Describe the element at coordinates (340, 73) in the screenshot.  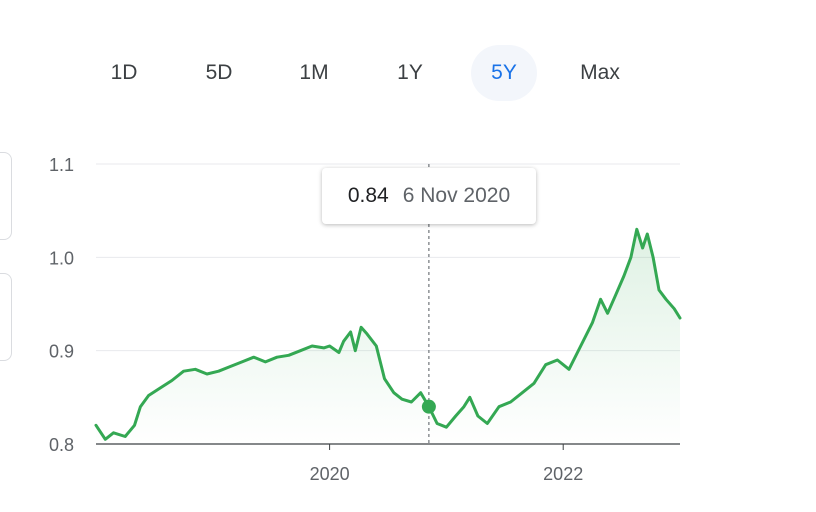
I see `range-tabs: 1D 5D 1M 1Y 5Y Max` at that location.